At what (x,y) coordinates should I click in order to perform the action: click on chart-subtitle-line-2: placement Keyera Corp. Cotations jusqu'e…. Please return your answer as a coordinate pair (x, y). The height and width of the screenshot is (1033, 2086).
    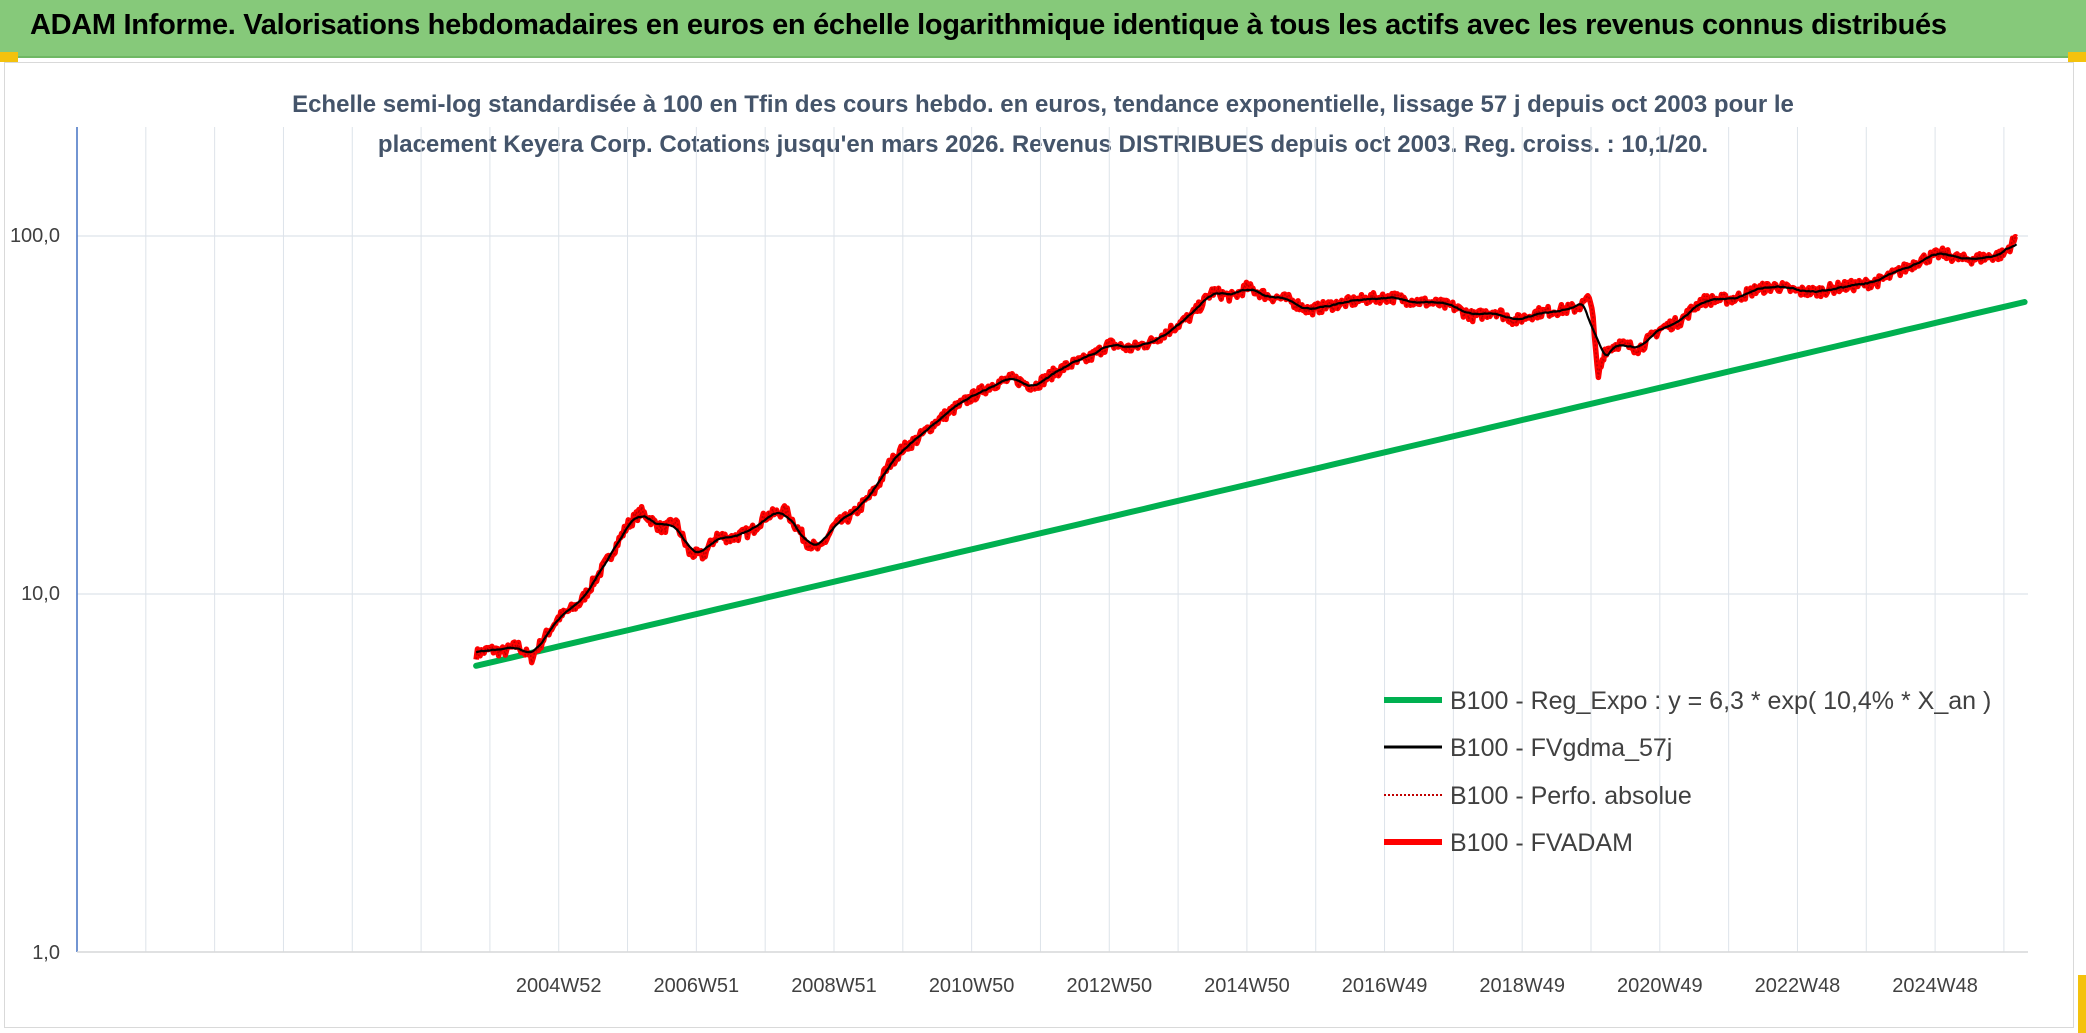
    Looking at the image, I should click on (1043, 144).